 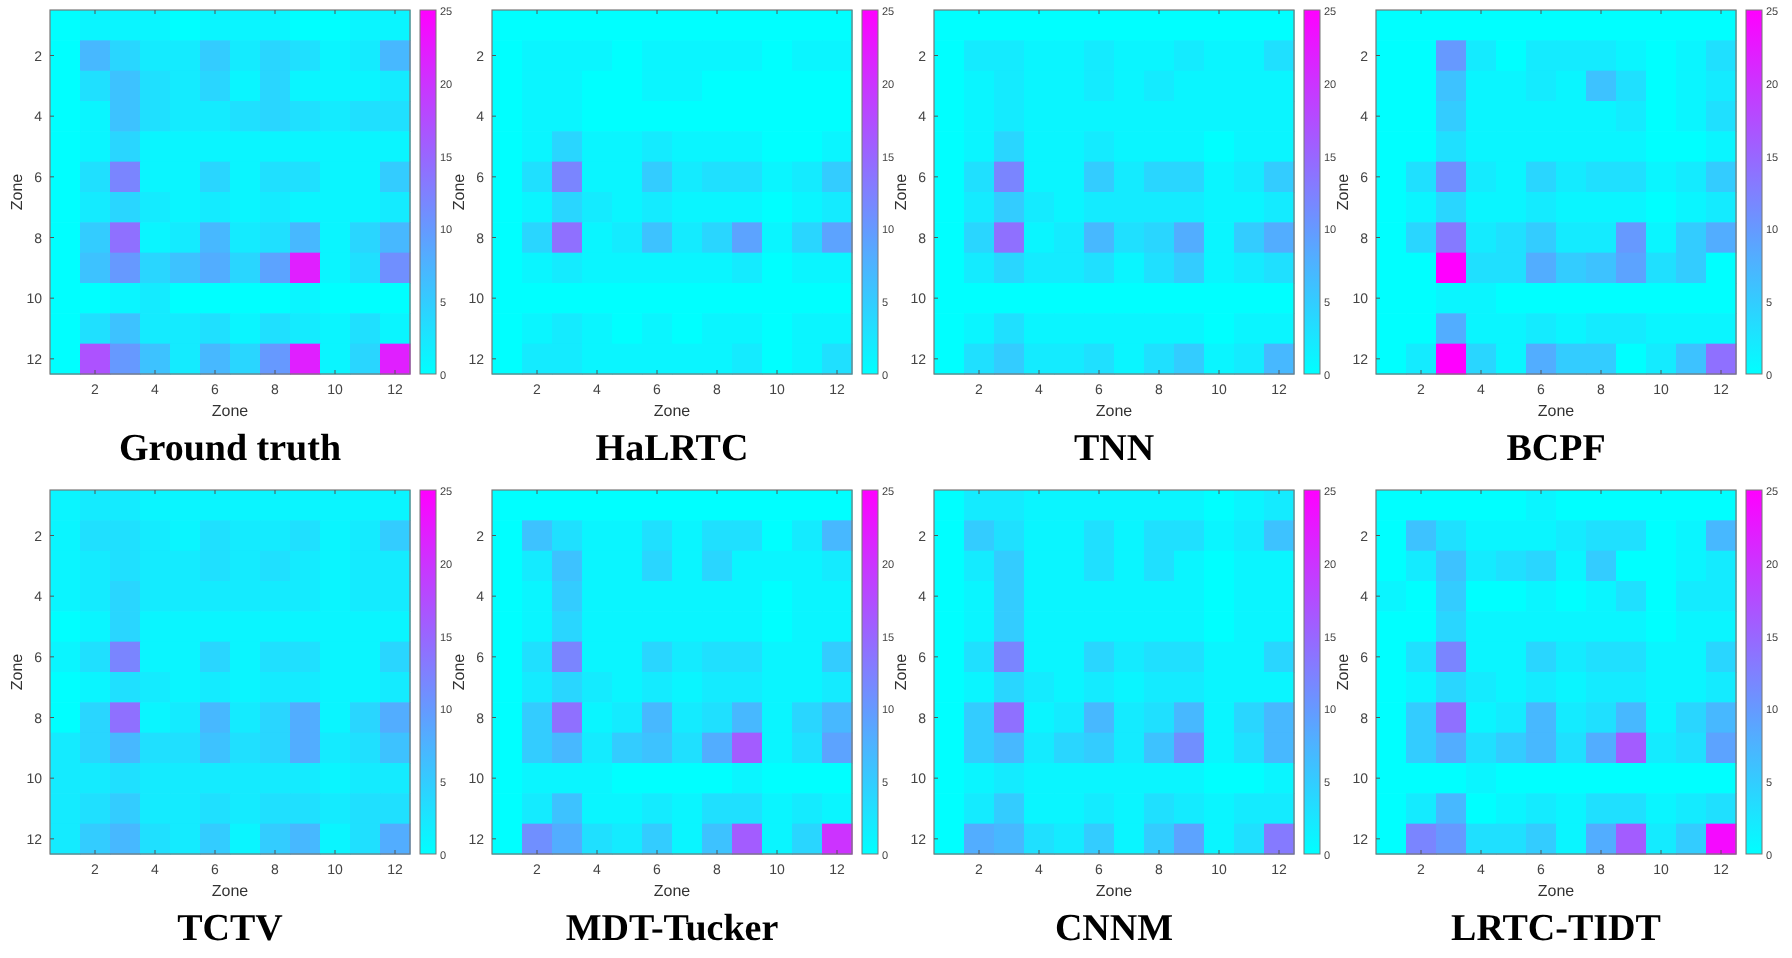 I want to click on text: TNN, so click(x=1114, y=449).